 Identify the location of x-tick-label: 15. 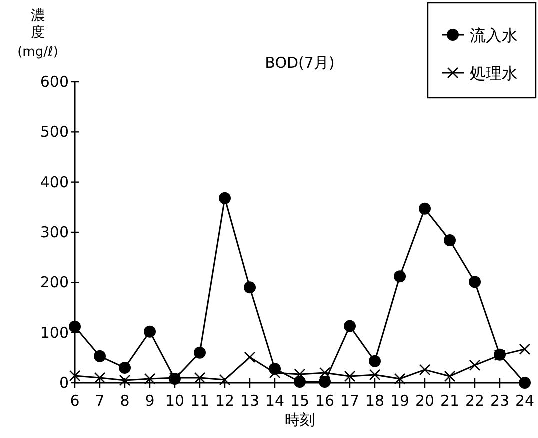
(300, 401).